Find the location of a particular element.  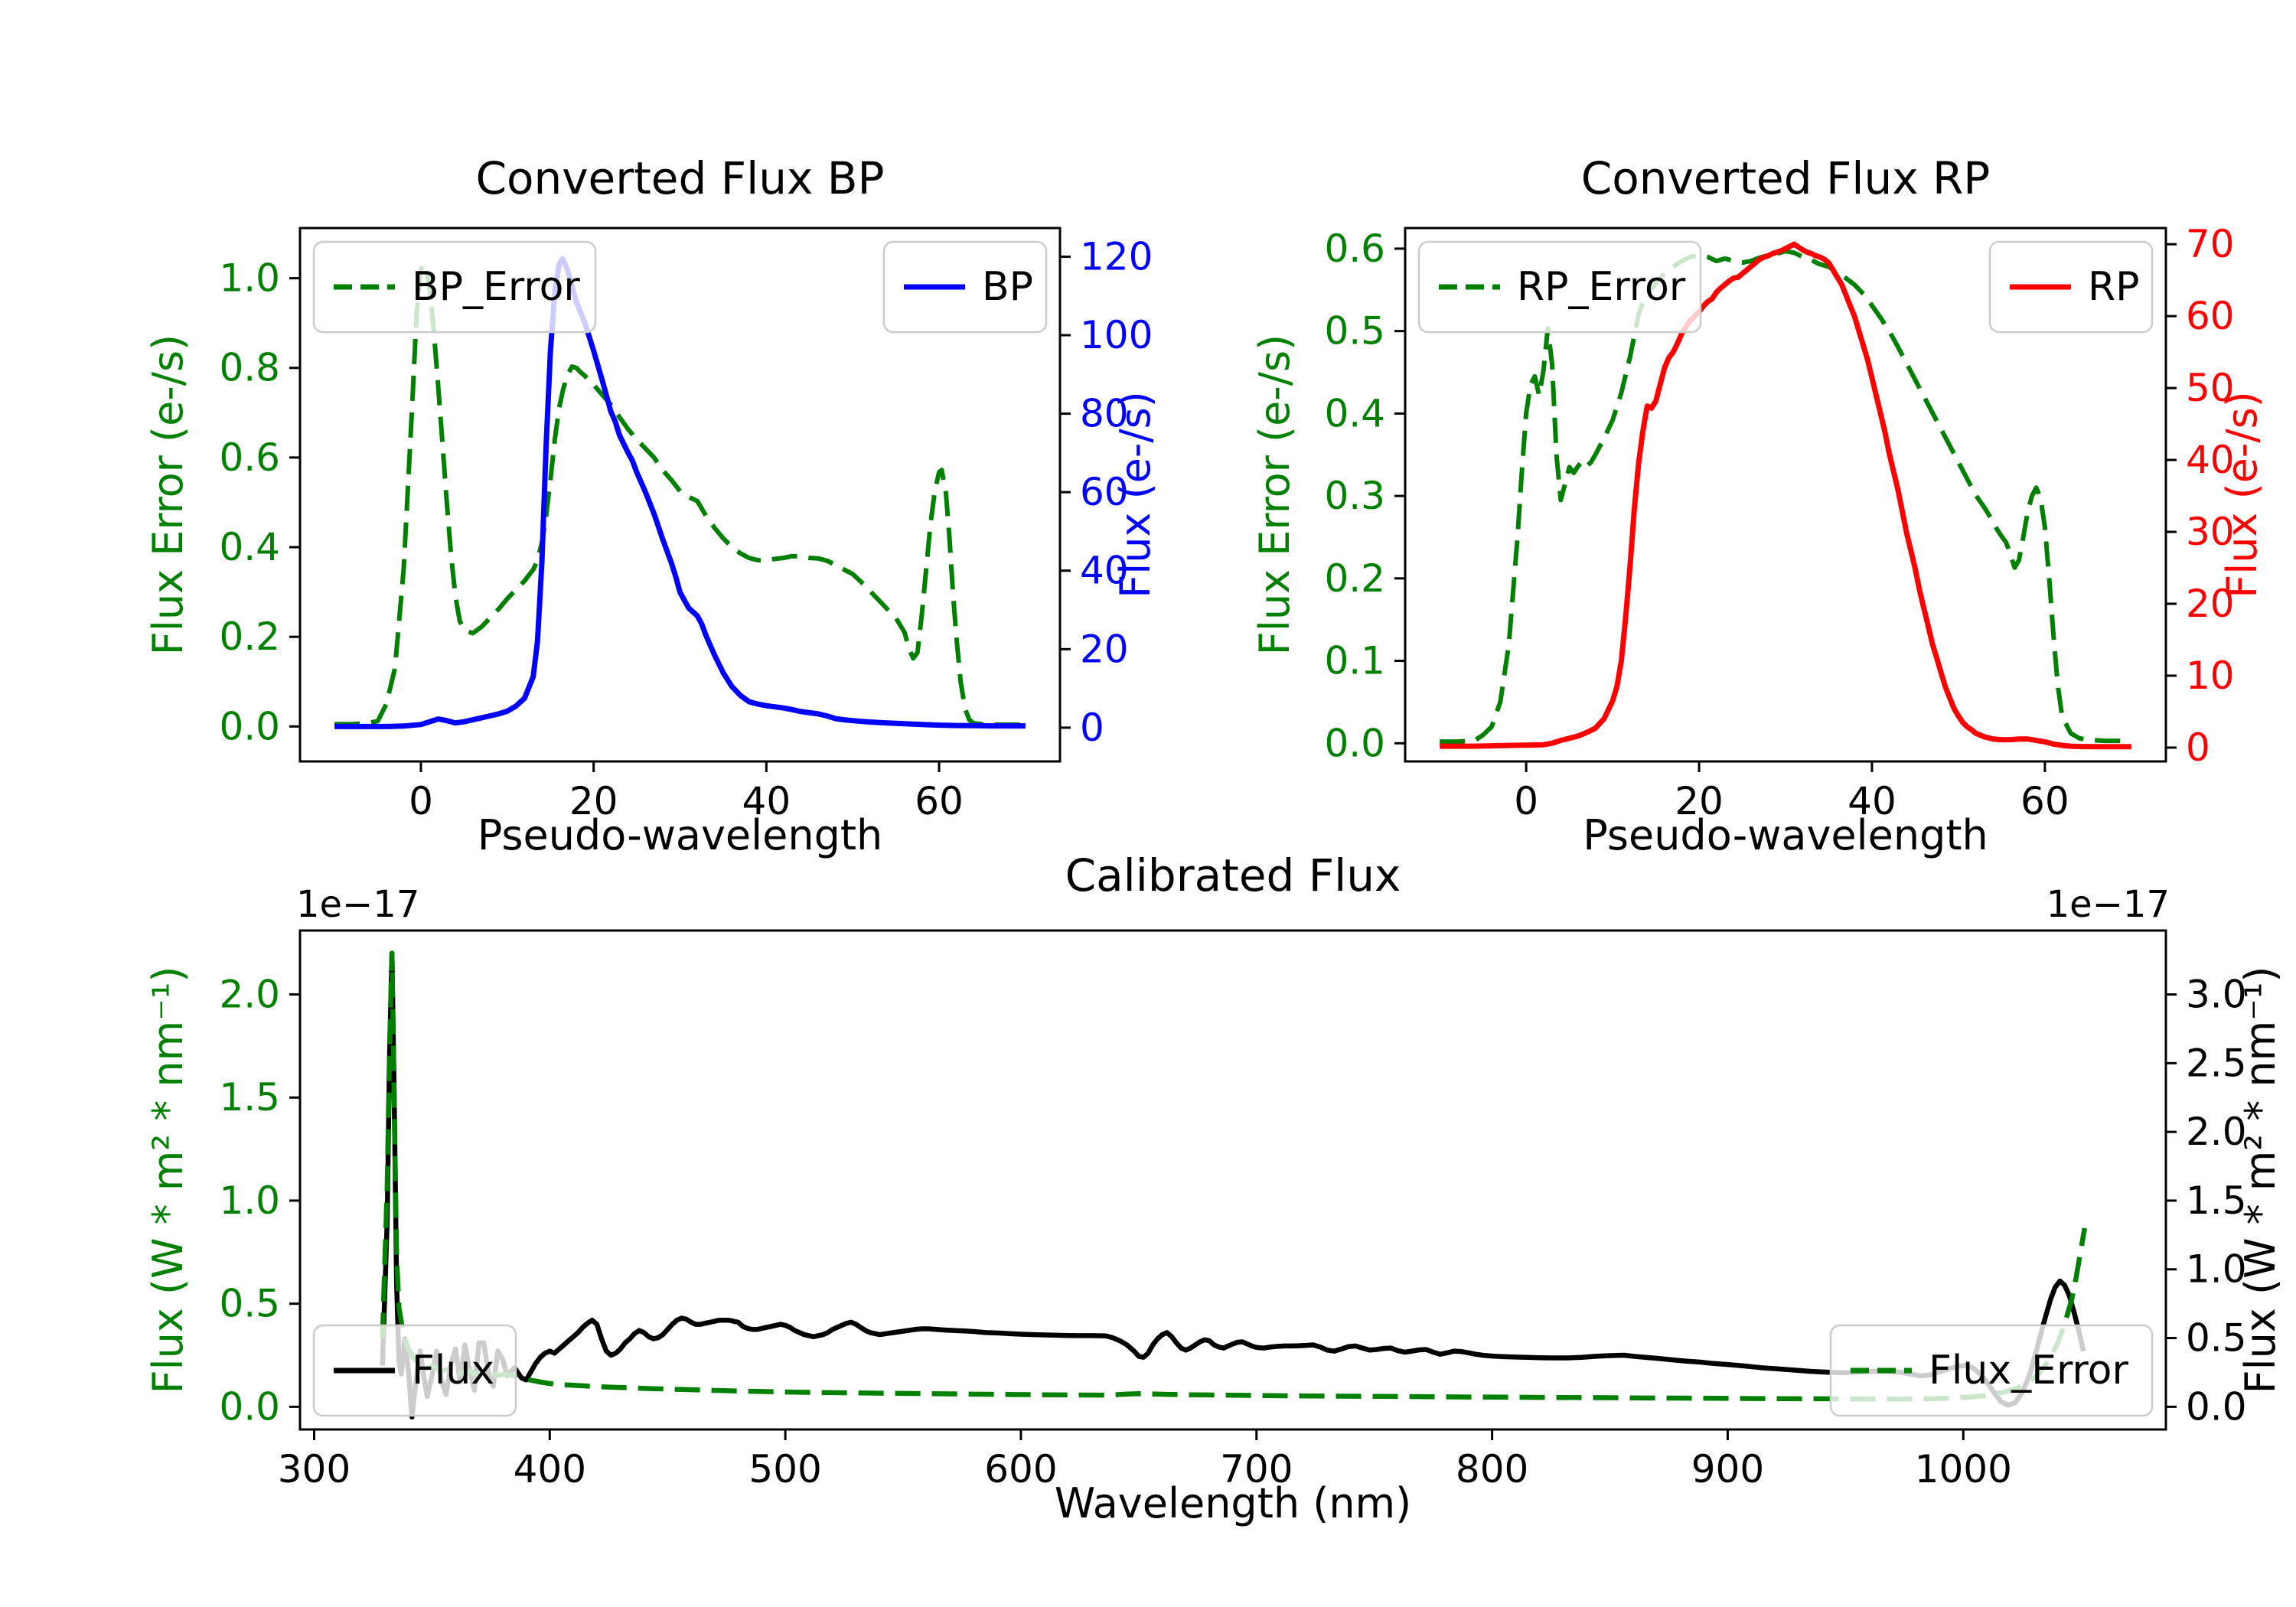

y-right-offset-text: 1e−17 is located at coordinates (2108, 905).